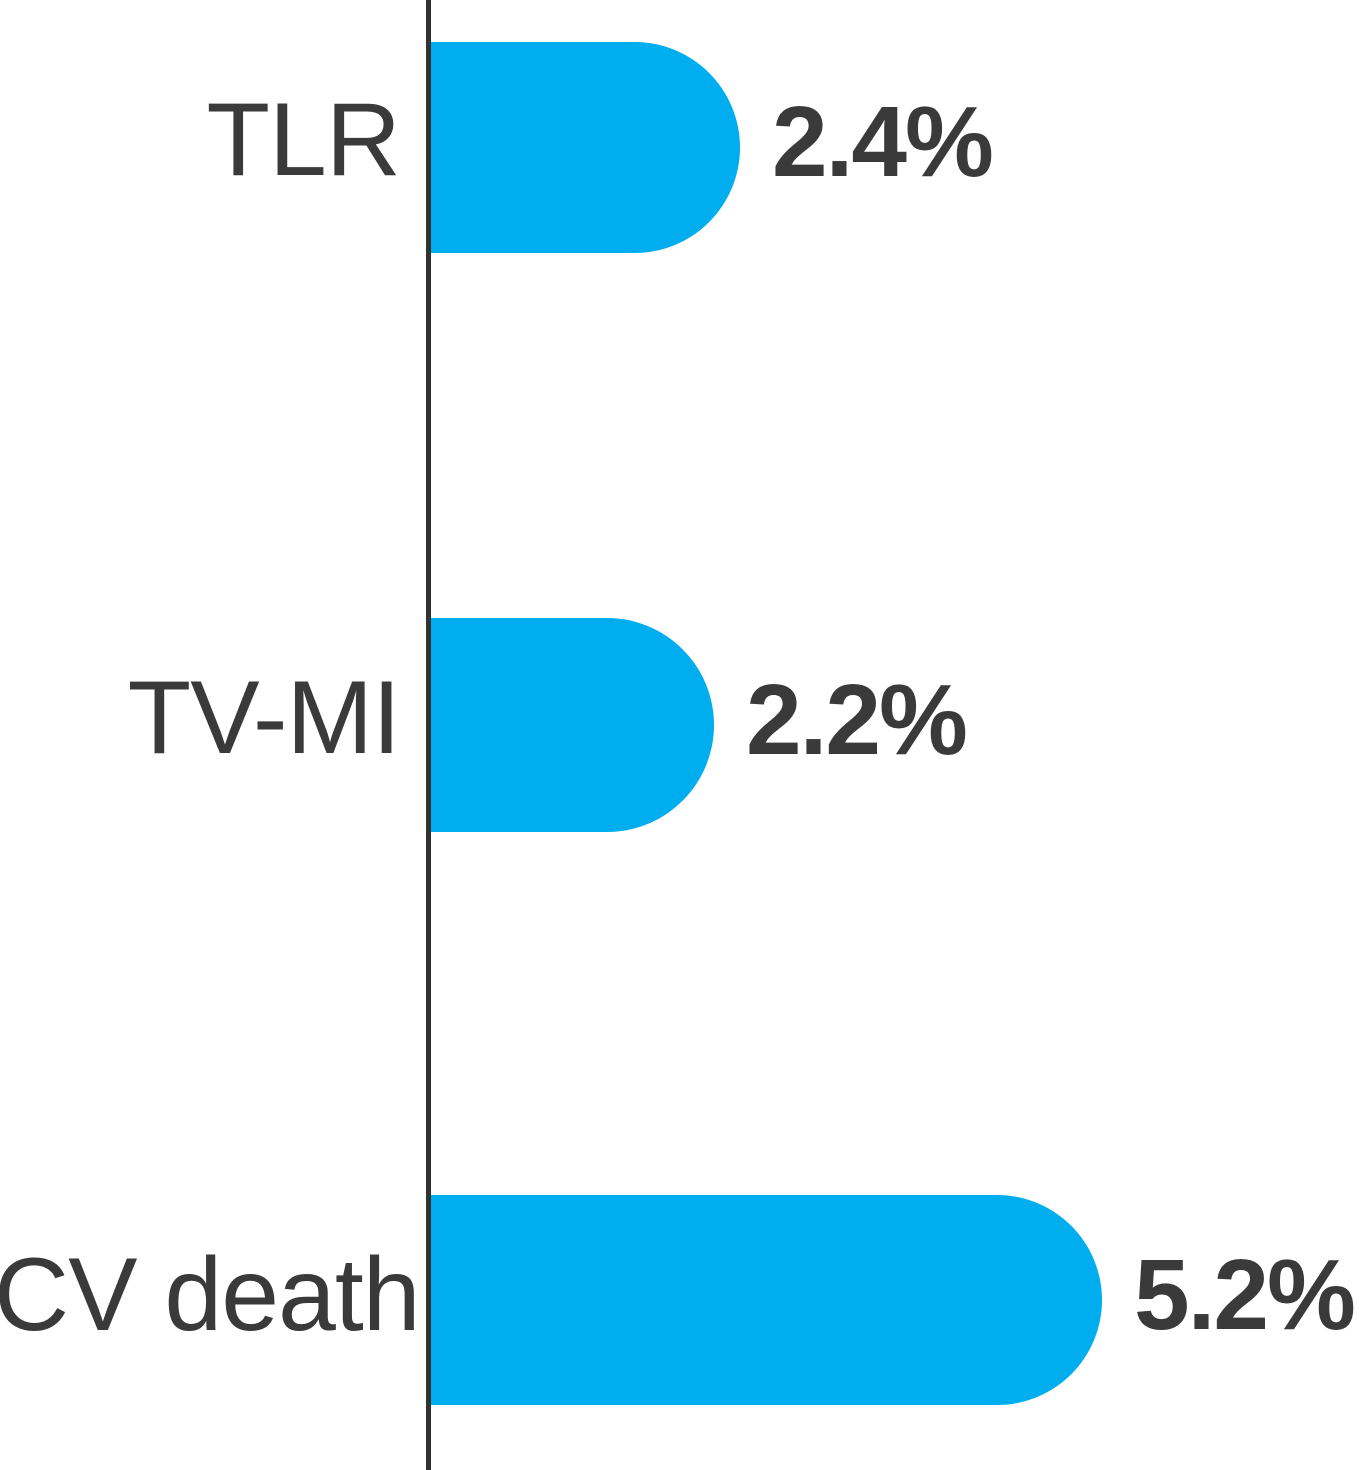 The width and height of the screenshot is (1369, 1470). I want to click on bar-track-tlr, so click(584, 147).